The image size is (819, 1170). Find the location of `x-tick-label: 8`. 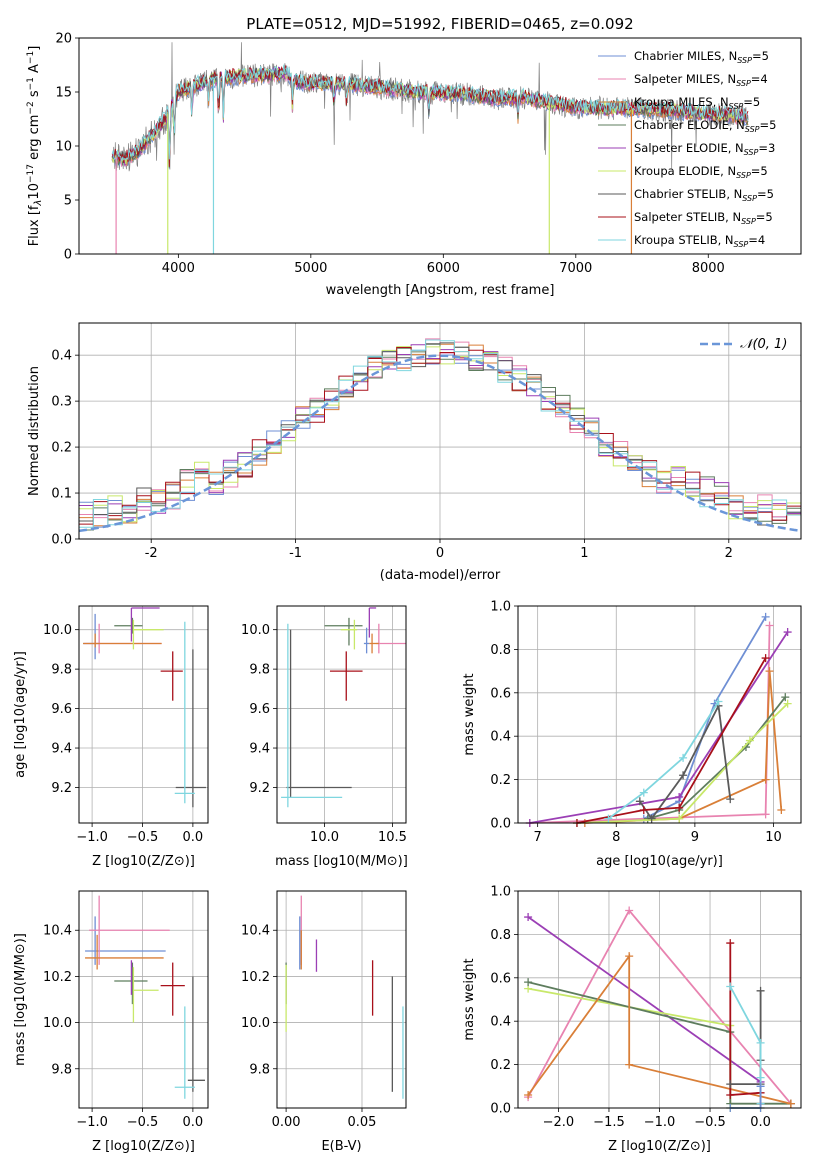

x-tick-label: 8 is located at coordinates (616, 837).